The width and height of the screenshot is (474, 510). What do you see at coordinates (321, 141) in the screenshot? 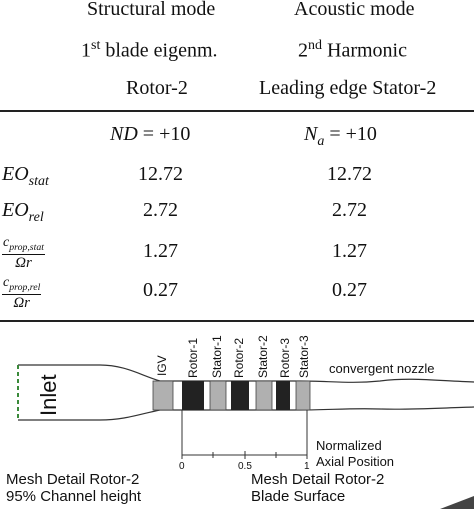
I see `col2-mode-subscript: a` at bounding box center [321, 141].